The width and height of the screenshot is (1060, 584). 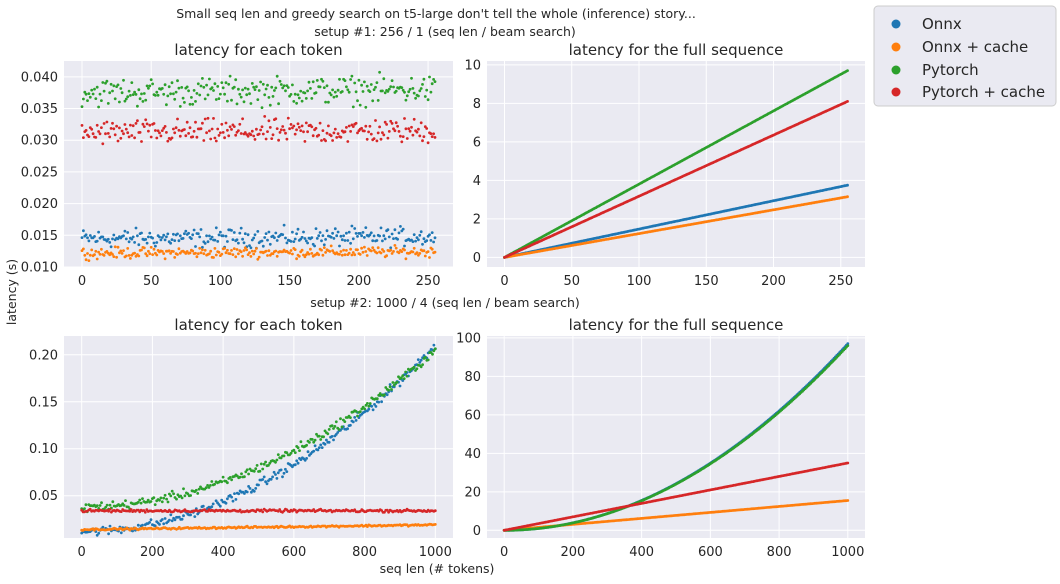 I want to click on y-tick-label: 0.040, so click(x=39, y=77).